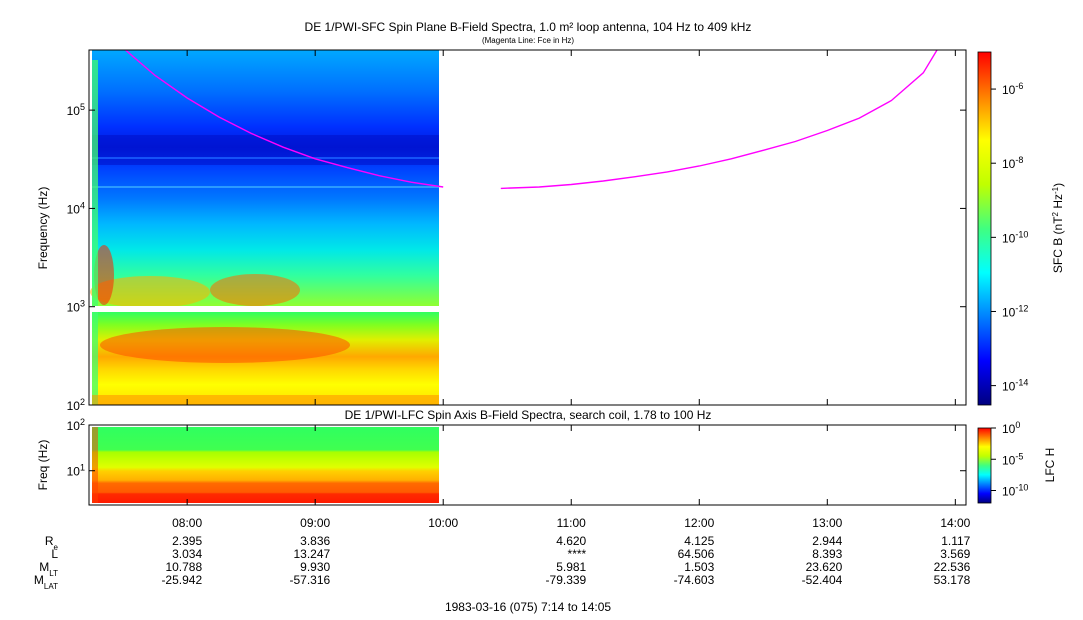 This screenshot has width=1083, height=620. Describe the element at coordinates (265, 465) in the screenshot. I see `lfc-data` at that location.